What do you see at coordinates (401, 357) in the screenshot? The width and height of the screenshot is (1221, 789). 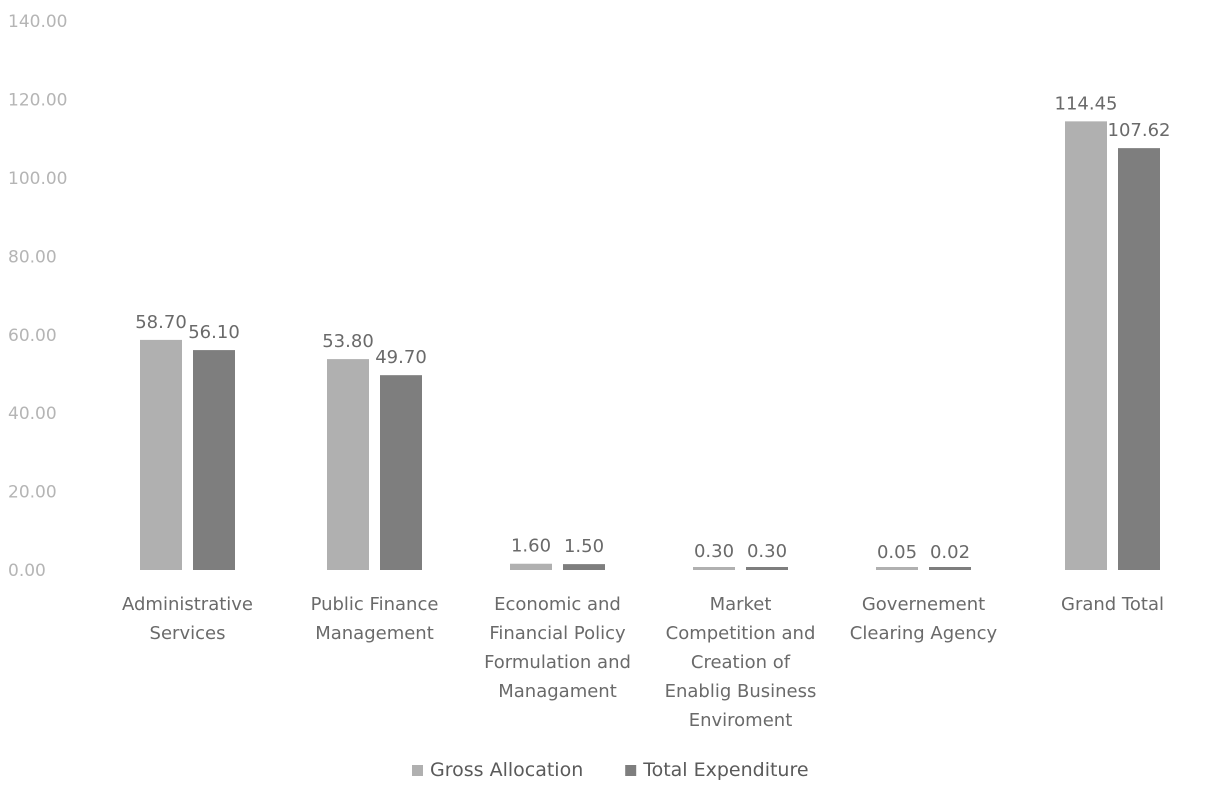 I see `data-label: 49.70` at bounding box center [401, 357].